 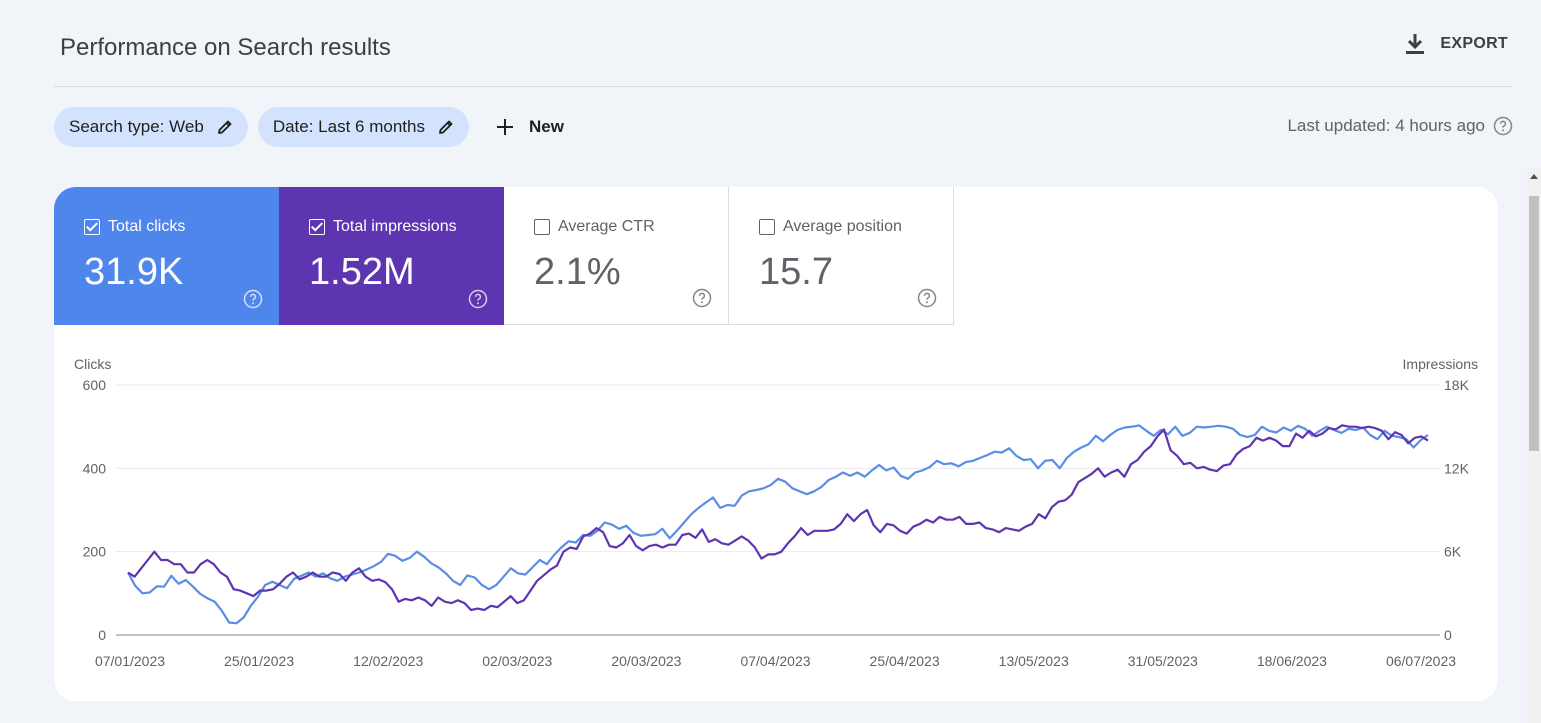 What do you see at coordinates (1034, 661) in the screenshot?
I see `x-tick-label: 13/05/2023` at bounding box center [1034, 661].